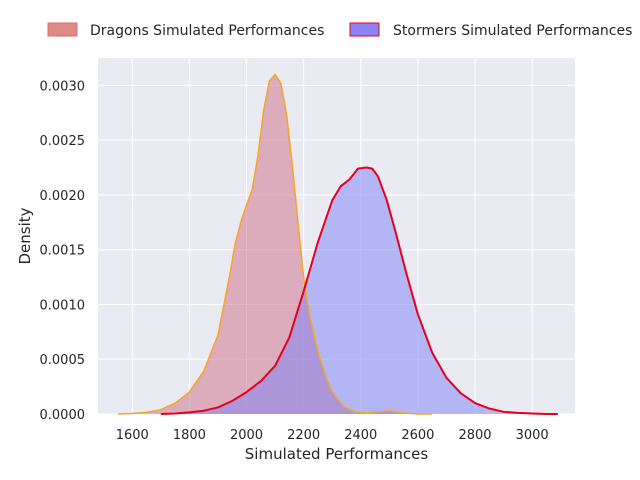 This screenshot has height=480, width=640. What do you see at coordinates (303, 435) in the screenshot?
I see `x-tick-label: 2200` at bounding box center [303, 435].